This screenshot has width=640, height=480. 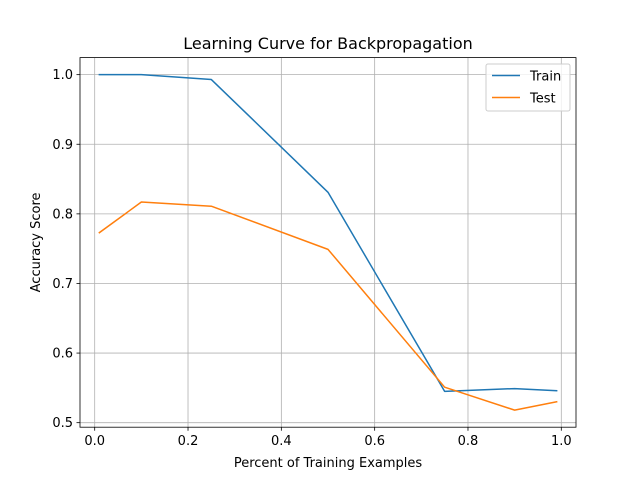 What do you see at coordinates (545, 77) in the screenshot?
I see `legend-label-train: Train` at bounding box center [545, 77].